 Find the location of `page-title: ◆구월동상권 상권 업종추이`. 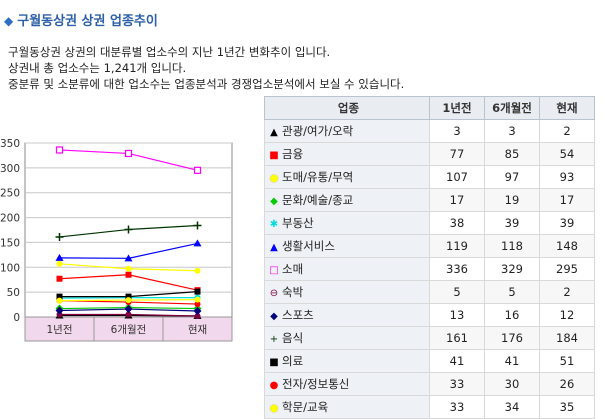

page-title: ◆구월동상권 상권 업종추이 is located at coordinates (81, 19).